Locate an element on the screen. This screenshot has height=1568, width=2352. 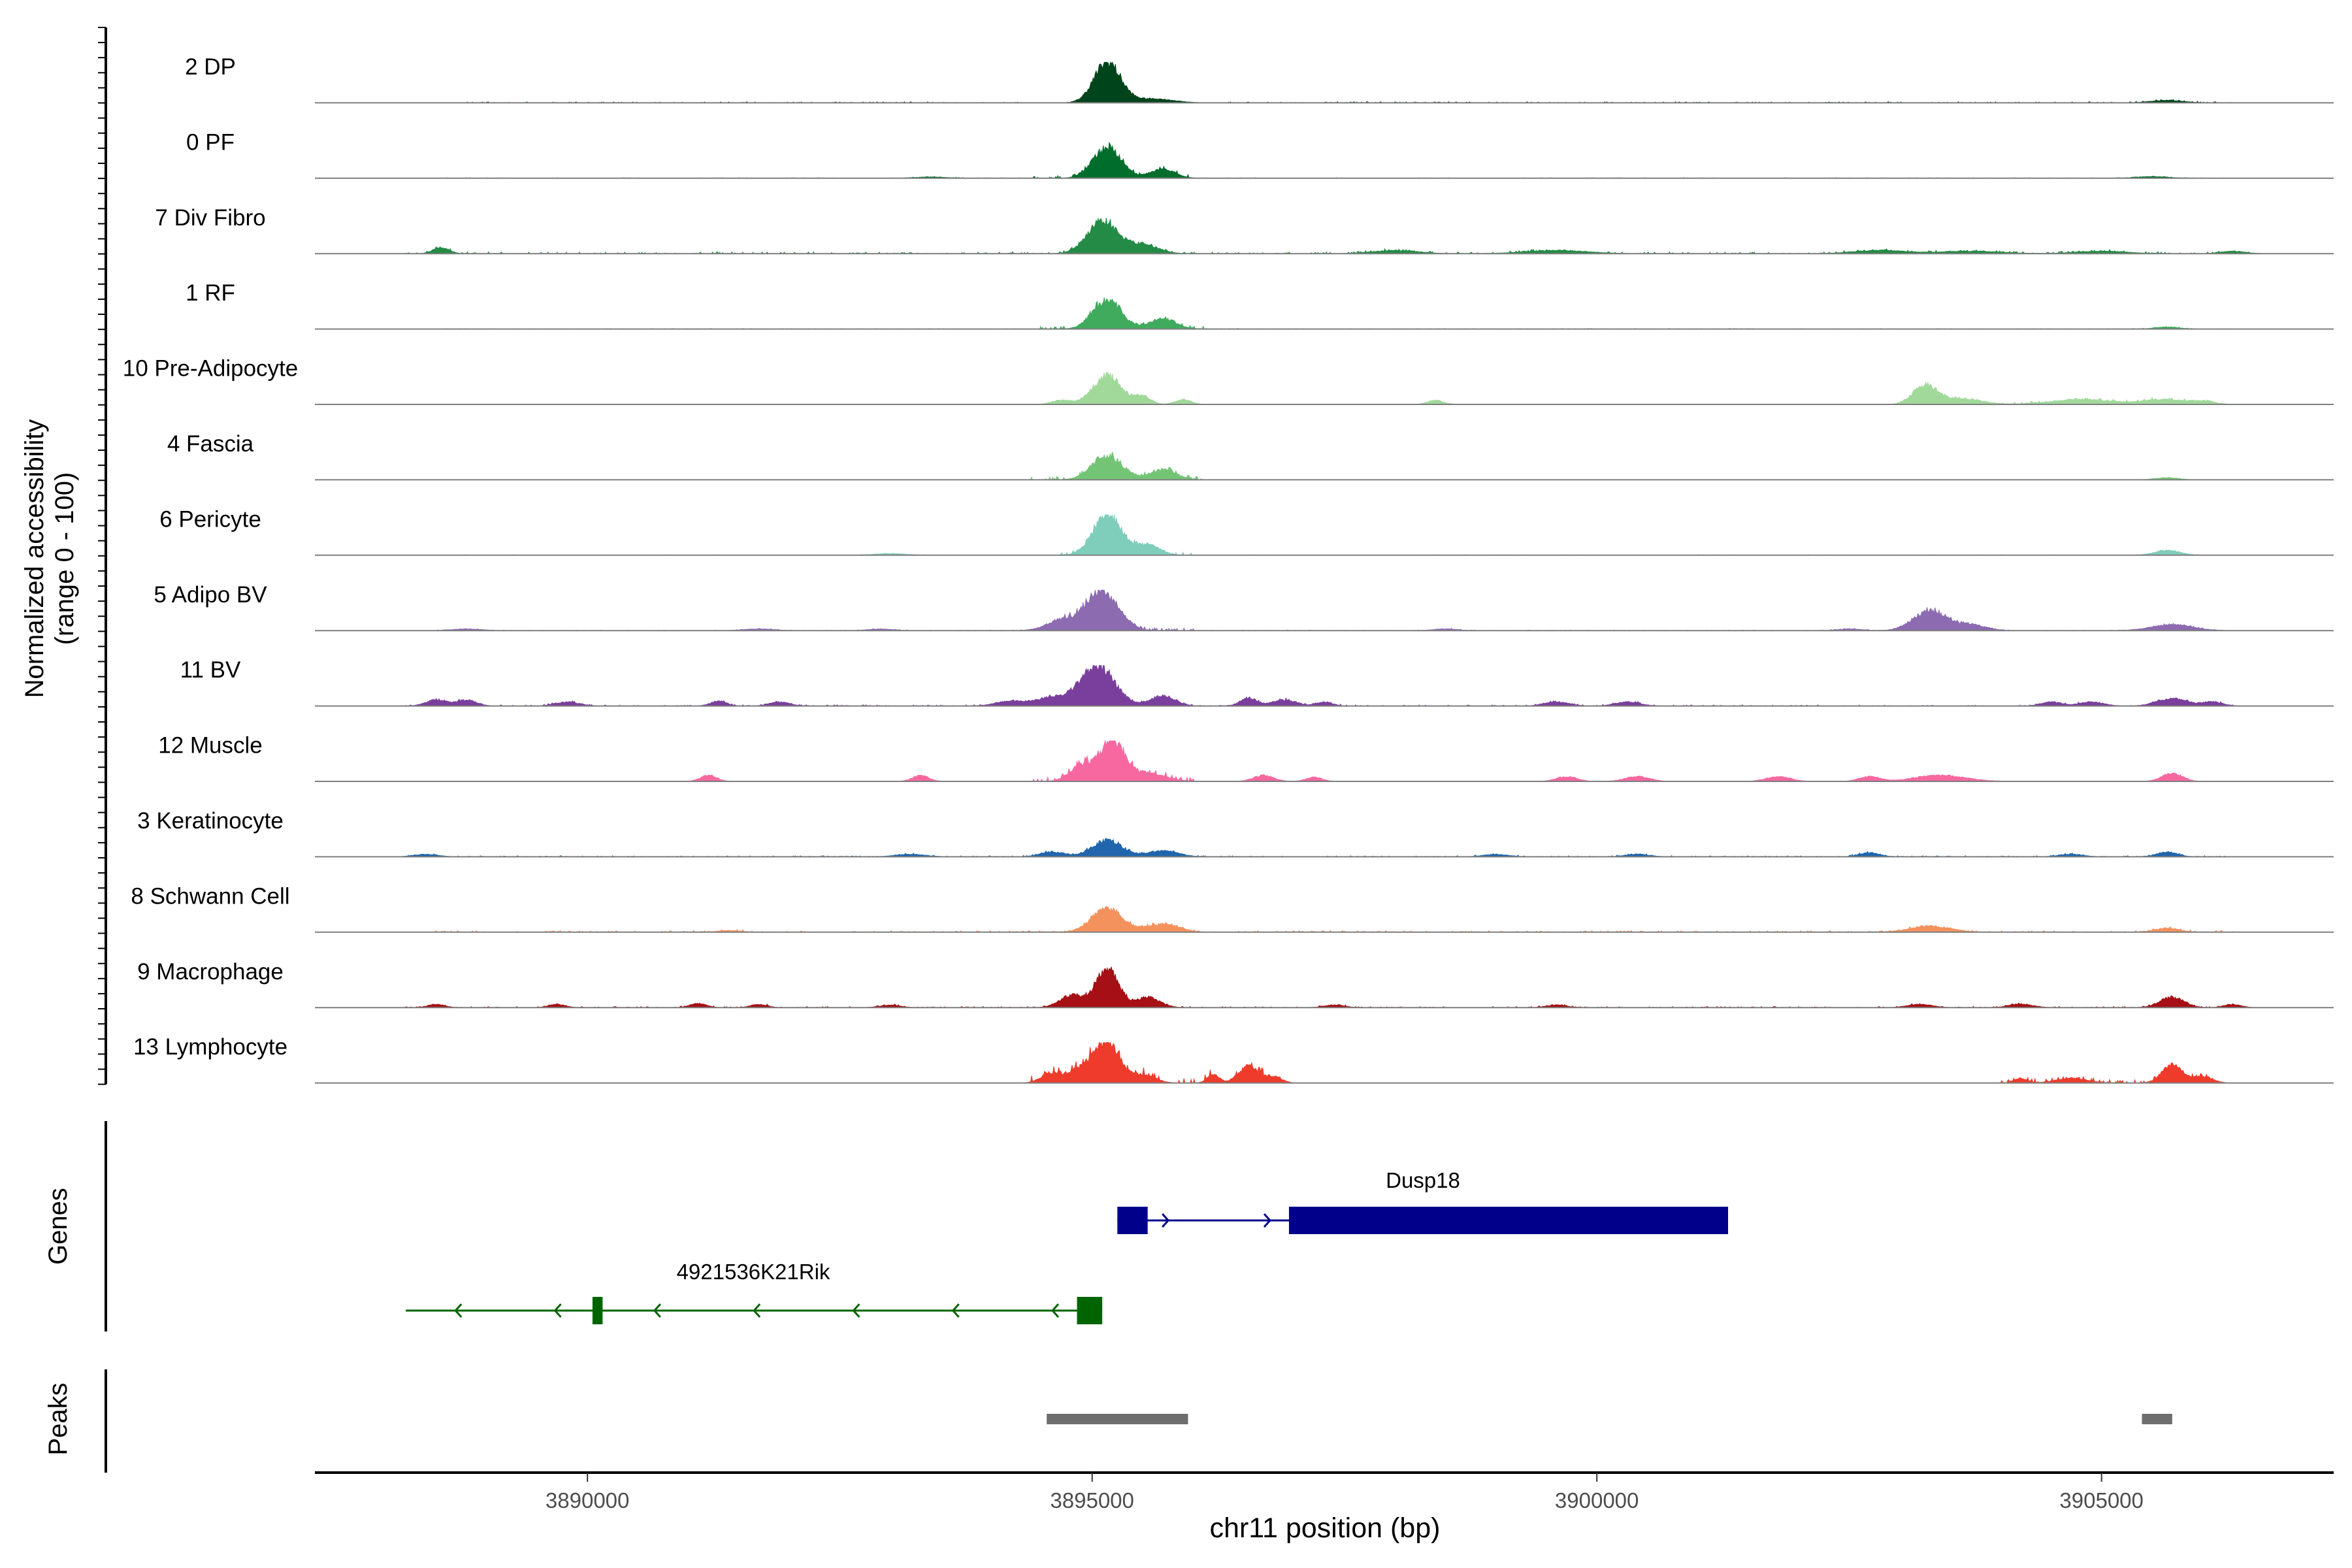
track-2-dp: 2 DP is located at coordinates (1259, 79).